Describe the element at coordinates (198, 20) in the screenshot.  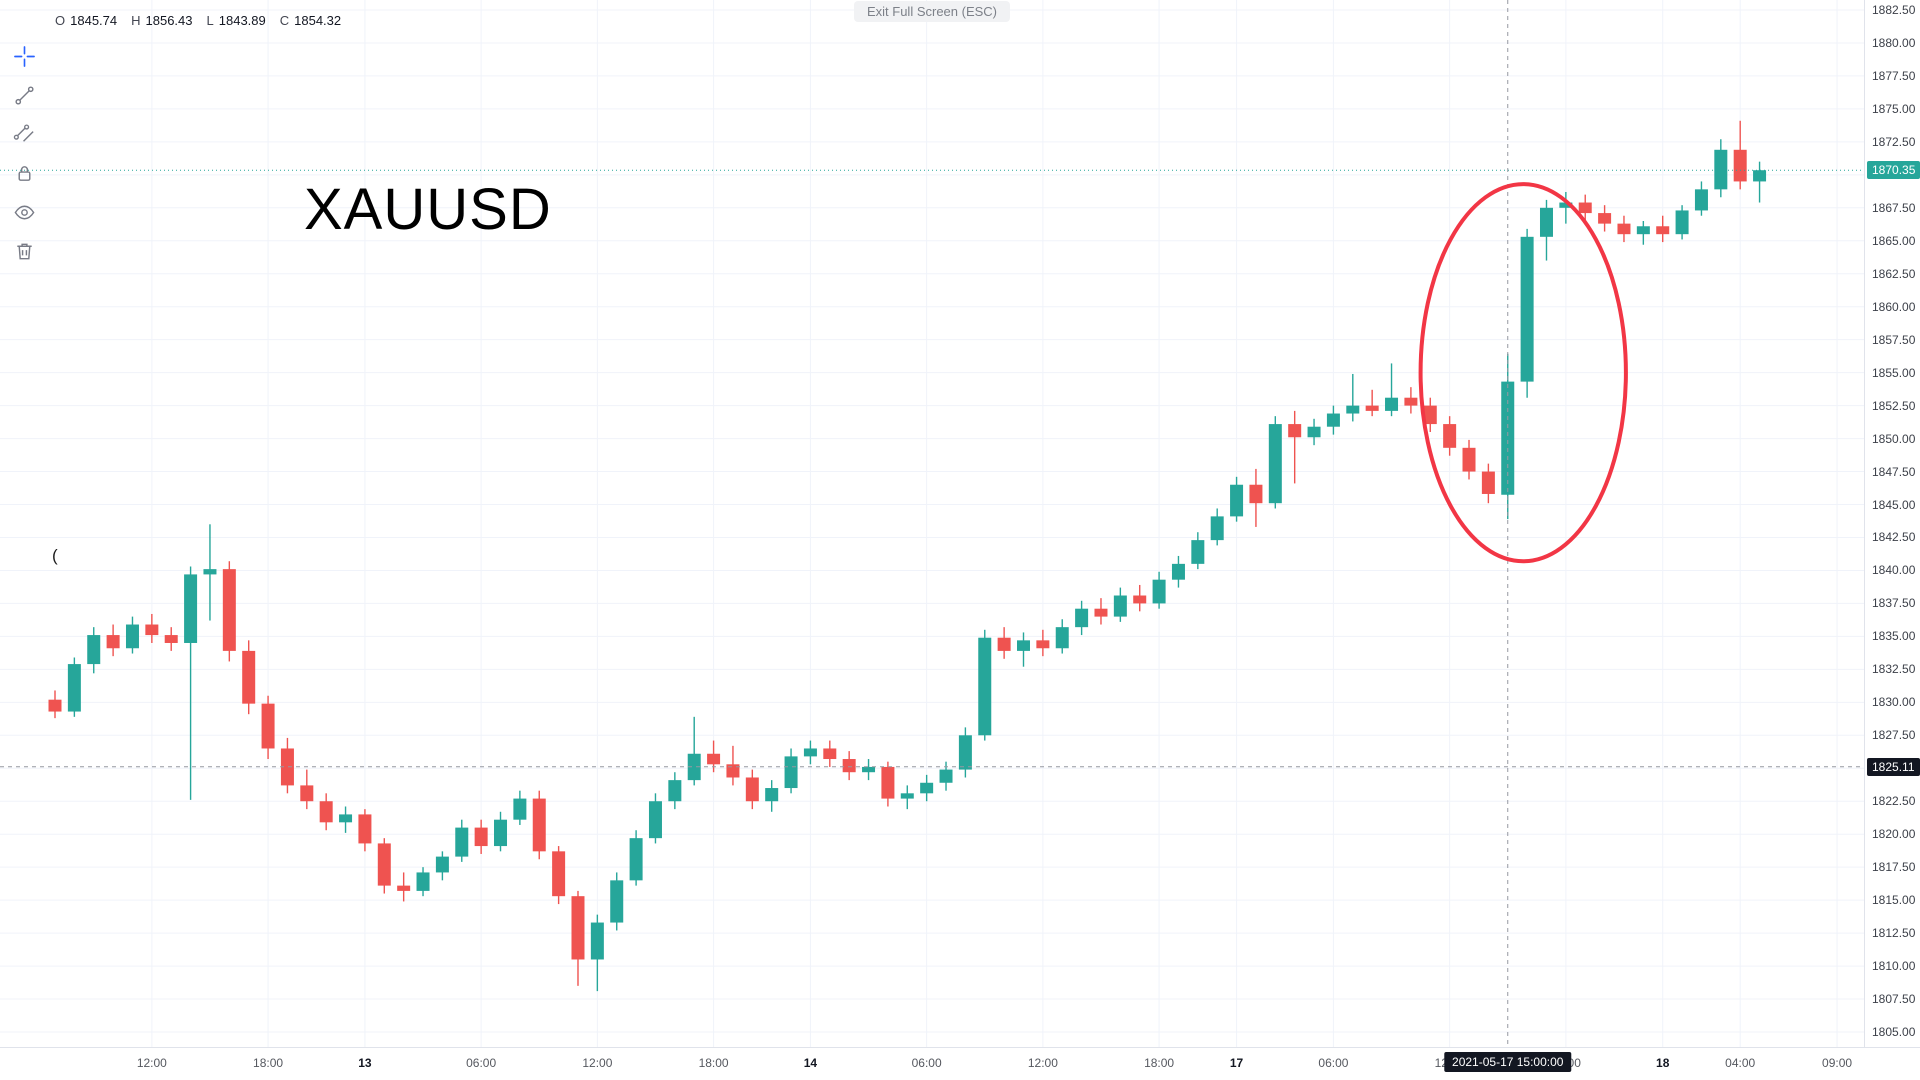
I see `ohlc-legend: O 1845.74 H 1856.43 L 1843.89 C 1854.32` at that location.